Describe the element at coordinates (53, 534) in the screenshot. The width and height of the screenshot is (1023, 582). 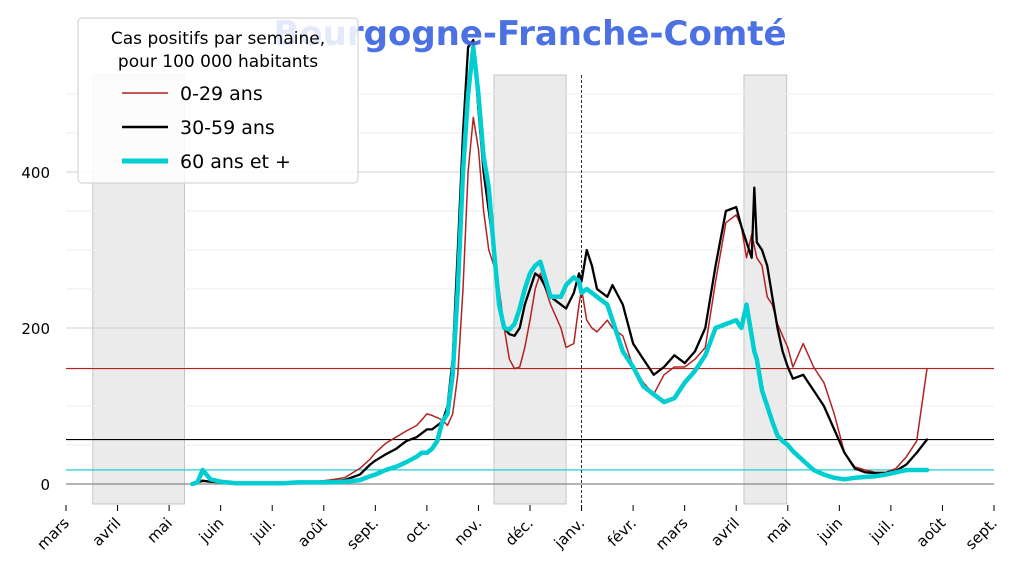
I see `x-tick-label-0: mars` at that location.